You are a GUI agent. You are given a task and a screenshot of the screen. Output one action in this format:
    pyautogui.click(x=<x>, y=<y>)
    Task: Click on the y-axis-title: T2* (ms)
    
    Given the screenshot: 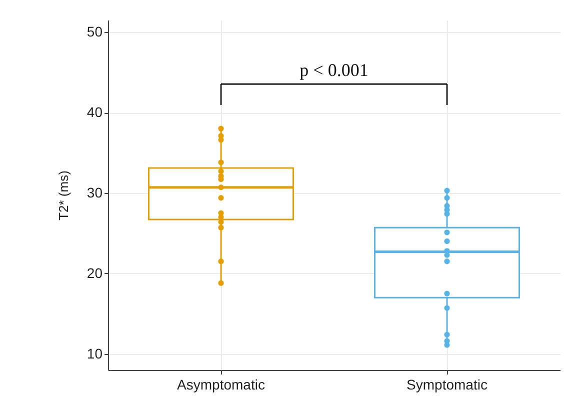 What is the action you would take?
    pyautogui.click(x=63, y=195)
    